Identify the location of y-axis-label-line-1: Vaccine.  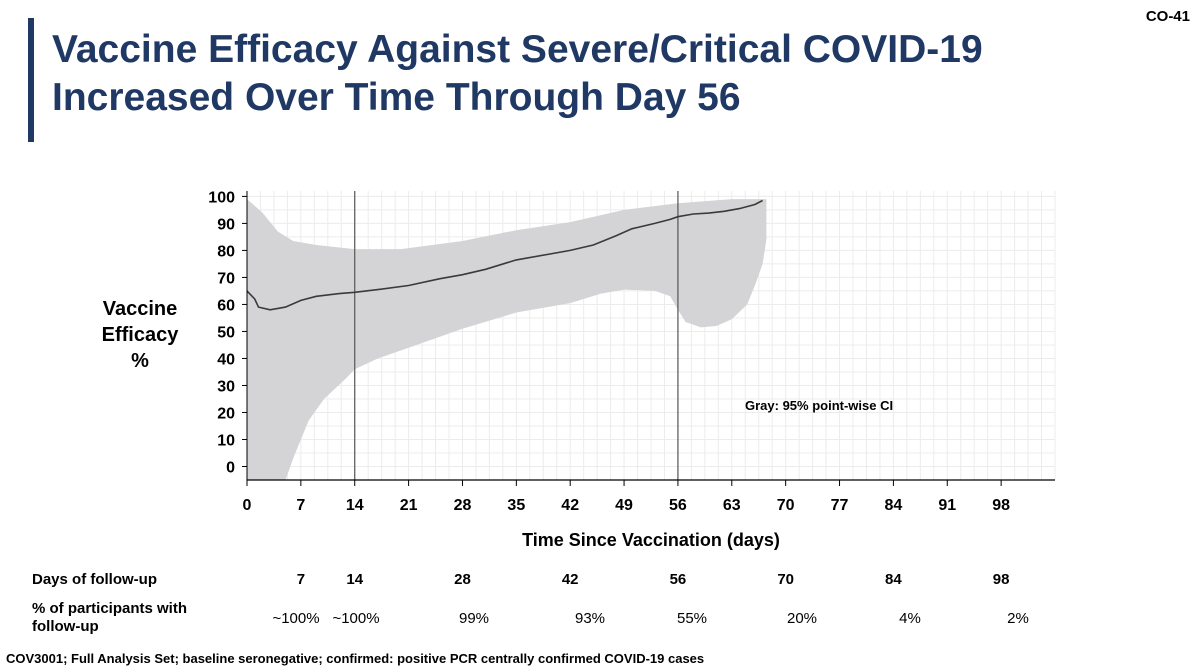
(140, 309).